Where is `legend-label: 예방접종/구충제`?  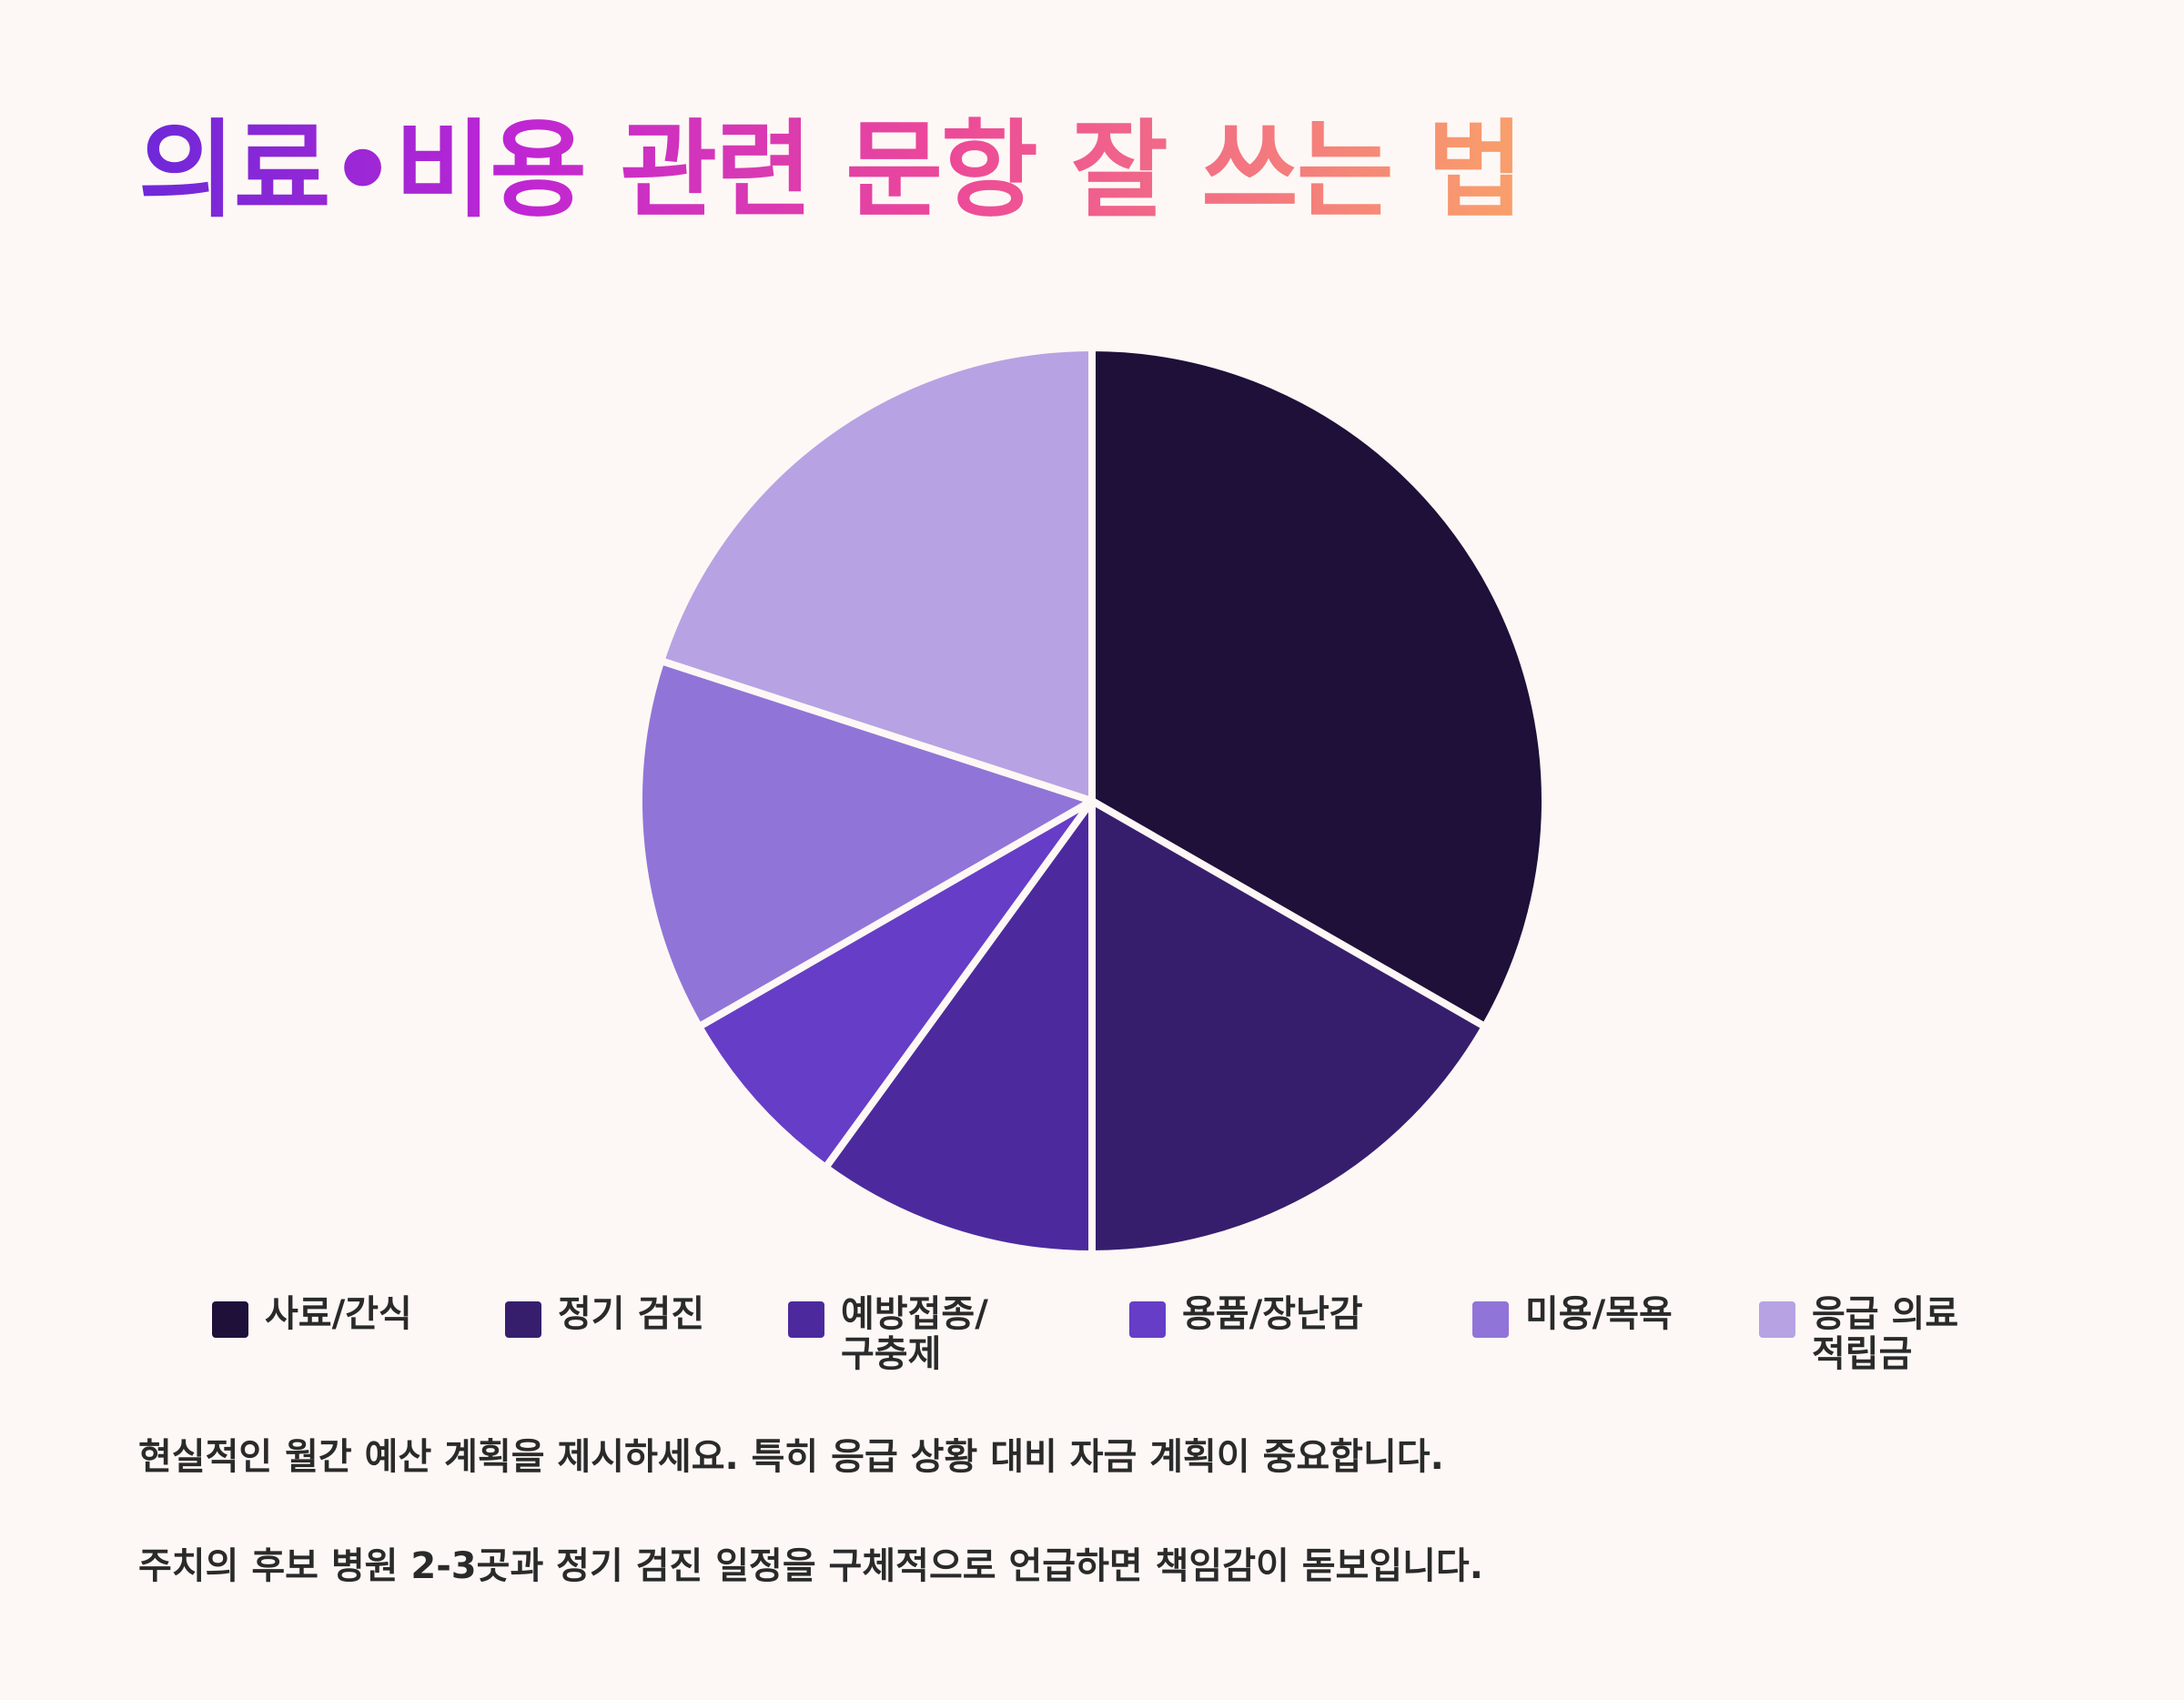 legend-label: 예방접종/구충제 is located at coordinates (915, 1334).